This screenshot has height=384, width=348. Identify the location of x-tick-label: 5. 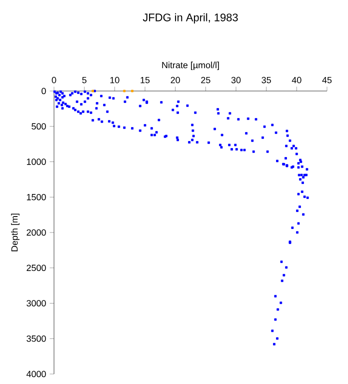
(84, 80).